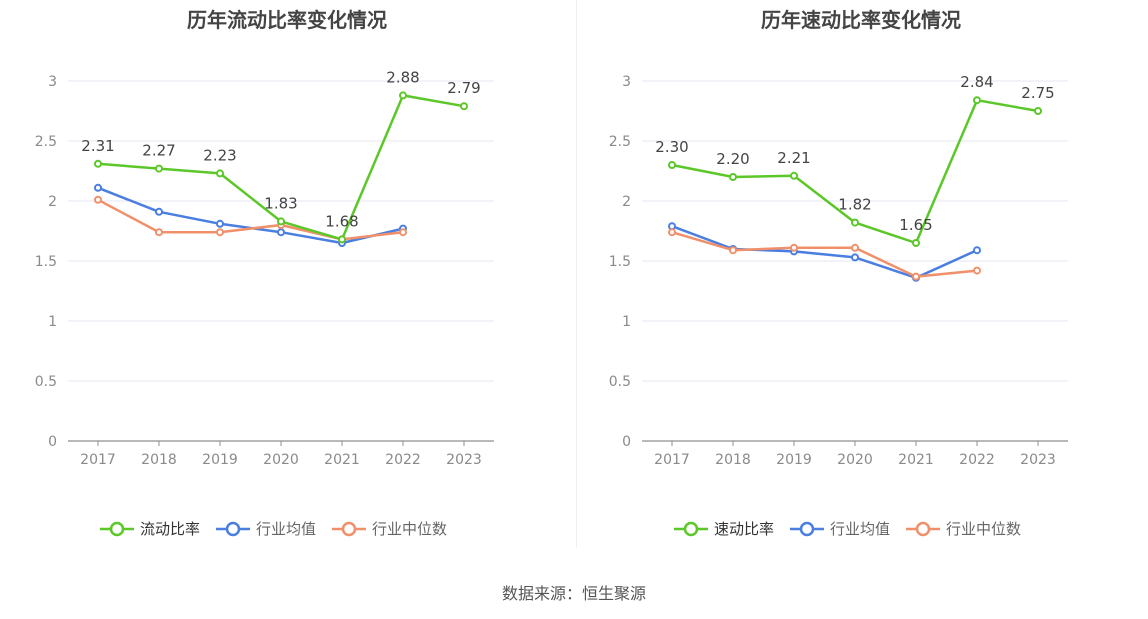 The width and height of the screenshot is (1148, 619). What do you see at coordinates (170, 529) in the screenshot?
I see `legend-label: 流动比率` at bounding box center [170, 529].